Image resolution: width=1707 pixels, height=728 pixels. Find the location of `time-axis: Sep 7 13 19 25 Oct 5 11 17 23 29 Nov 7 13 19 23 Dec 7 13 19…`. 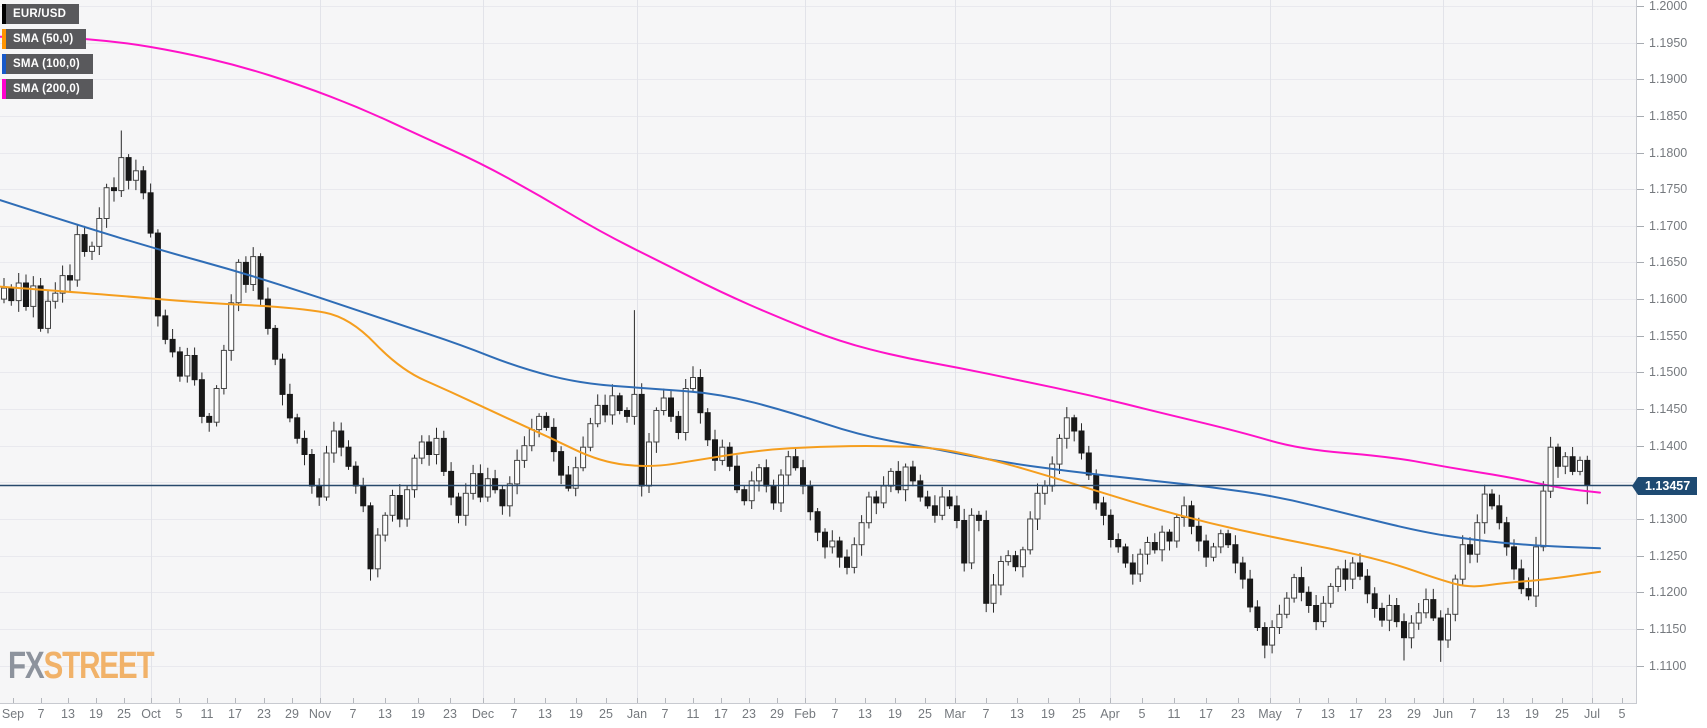

time-axis: Sep 7 13 19 25 Oct 5 11 17 23 29 Nov 7 13 19 23 Dec 7 13 19… is located at coordinates (853, 713).